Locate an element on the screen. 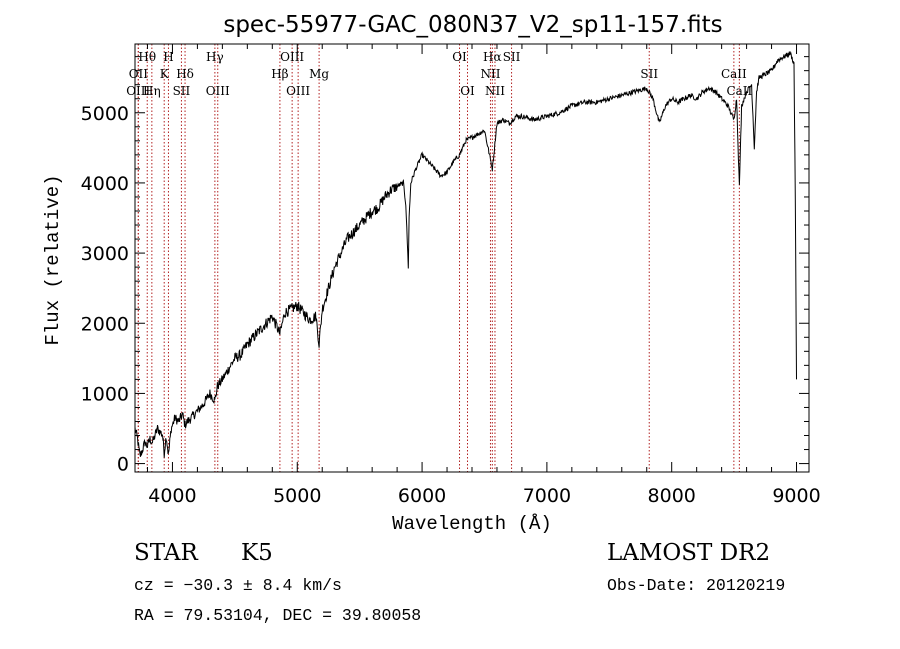 The image size is (900, 649). coordinates: RA = 79.53104, DEC = 39.80058 is located at coordinates (277, 615).